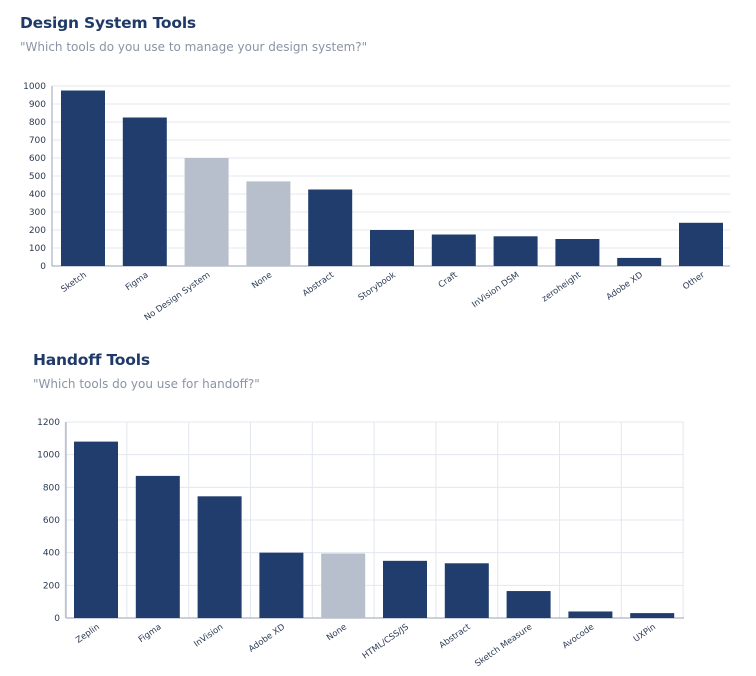 This screenshot has width=756, height=676. What do you see at coordinates (37, 213) in the screenshot?
I see `y-tick-label: 300` at bounding box center [37, 213].